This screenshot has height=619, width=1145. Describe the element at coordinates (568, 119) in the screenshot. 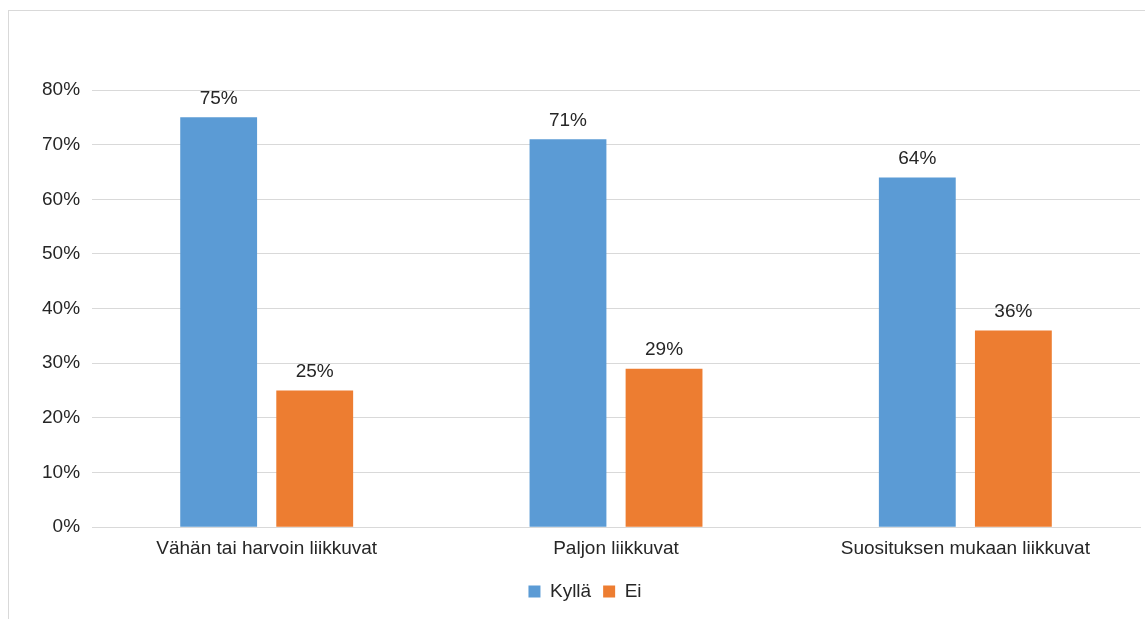

I see `data-label: 71%` at that location.